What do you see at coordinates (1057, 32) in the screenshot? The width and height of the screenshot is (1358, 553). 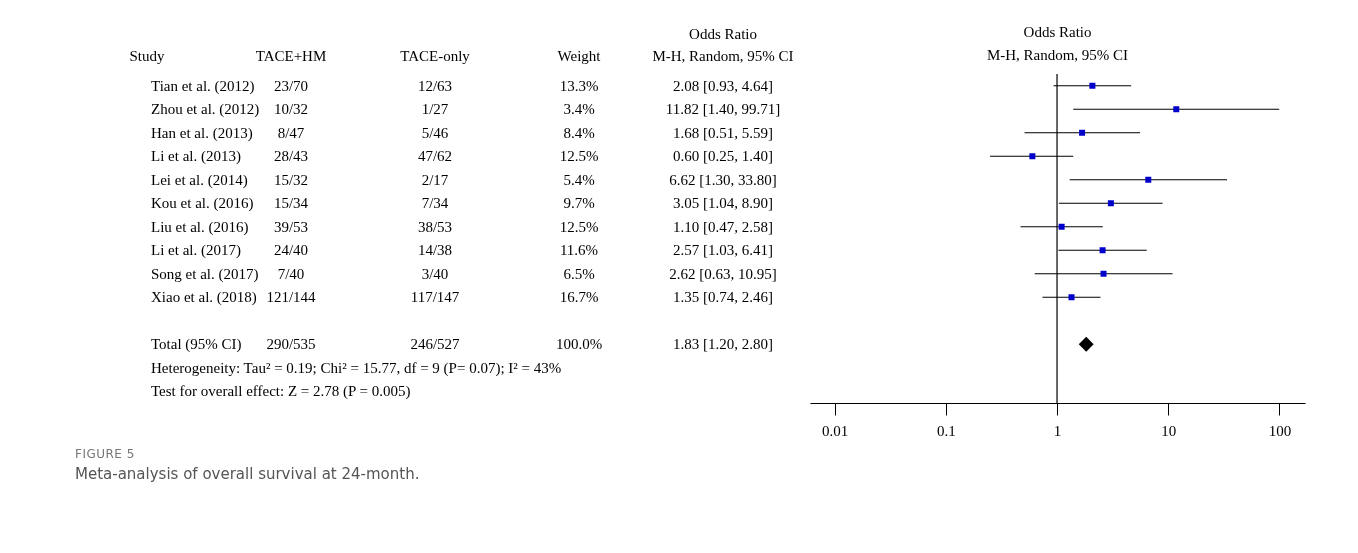 I see `chart-title: Odds Ratio` at bounding box center [1057, 32].